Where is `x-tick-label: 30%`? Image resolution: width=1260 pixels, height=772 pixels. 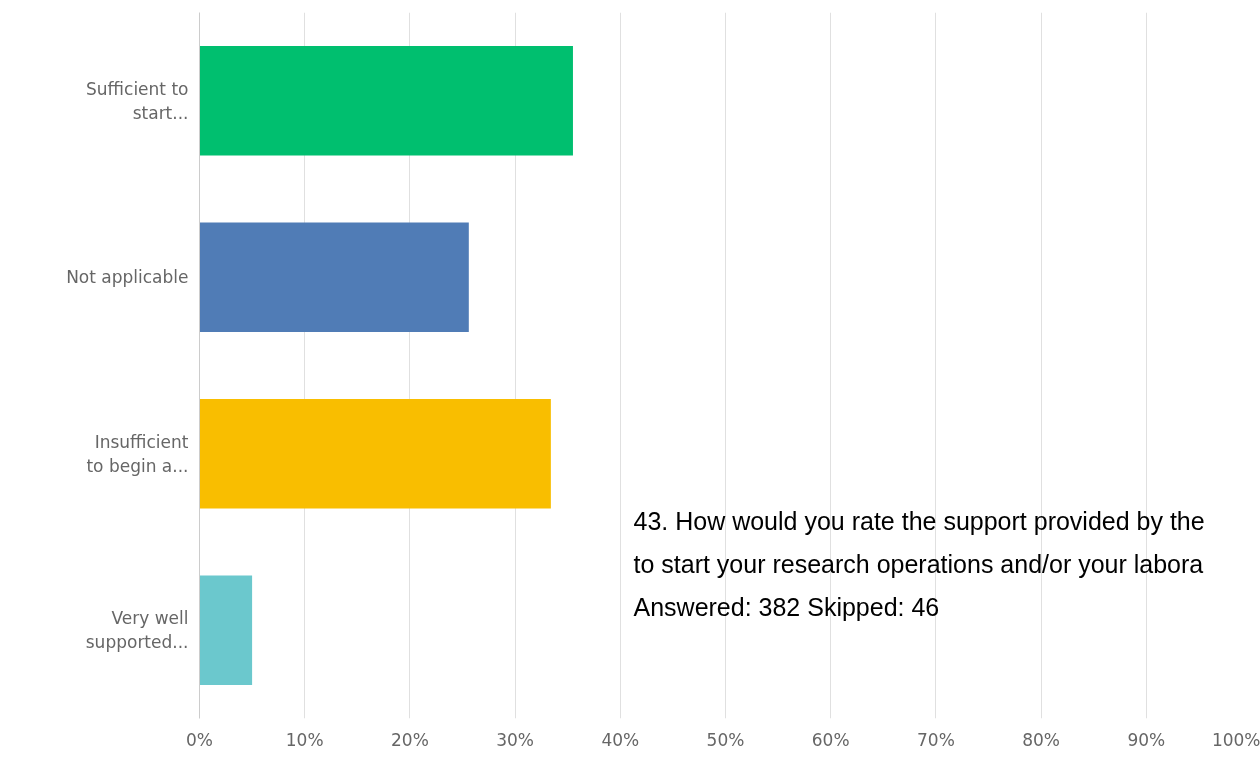 x-tick-label: 30% is located at coordinates (515, 739).